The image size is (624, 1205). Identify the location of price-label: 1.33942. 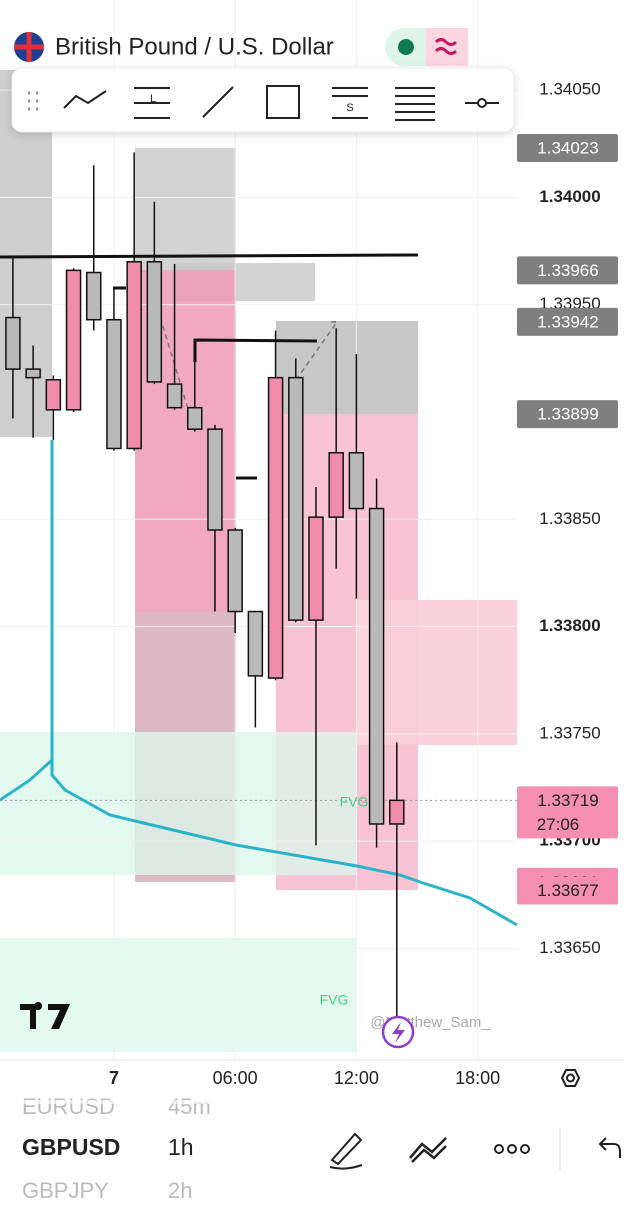
(567, 321).